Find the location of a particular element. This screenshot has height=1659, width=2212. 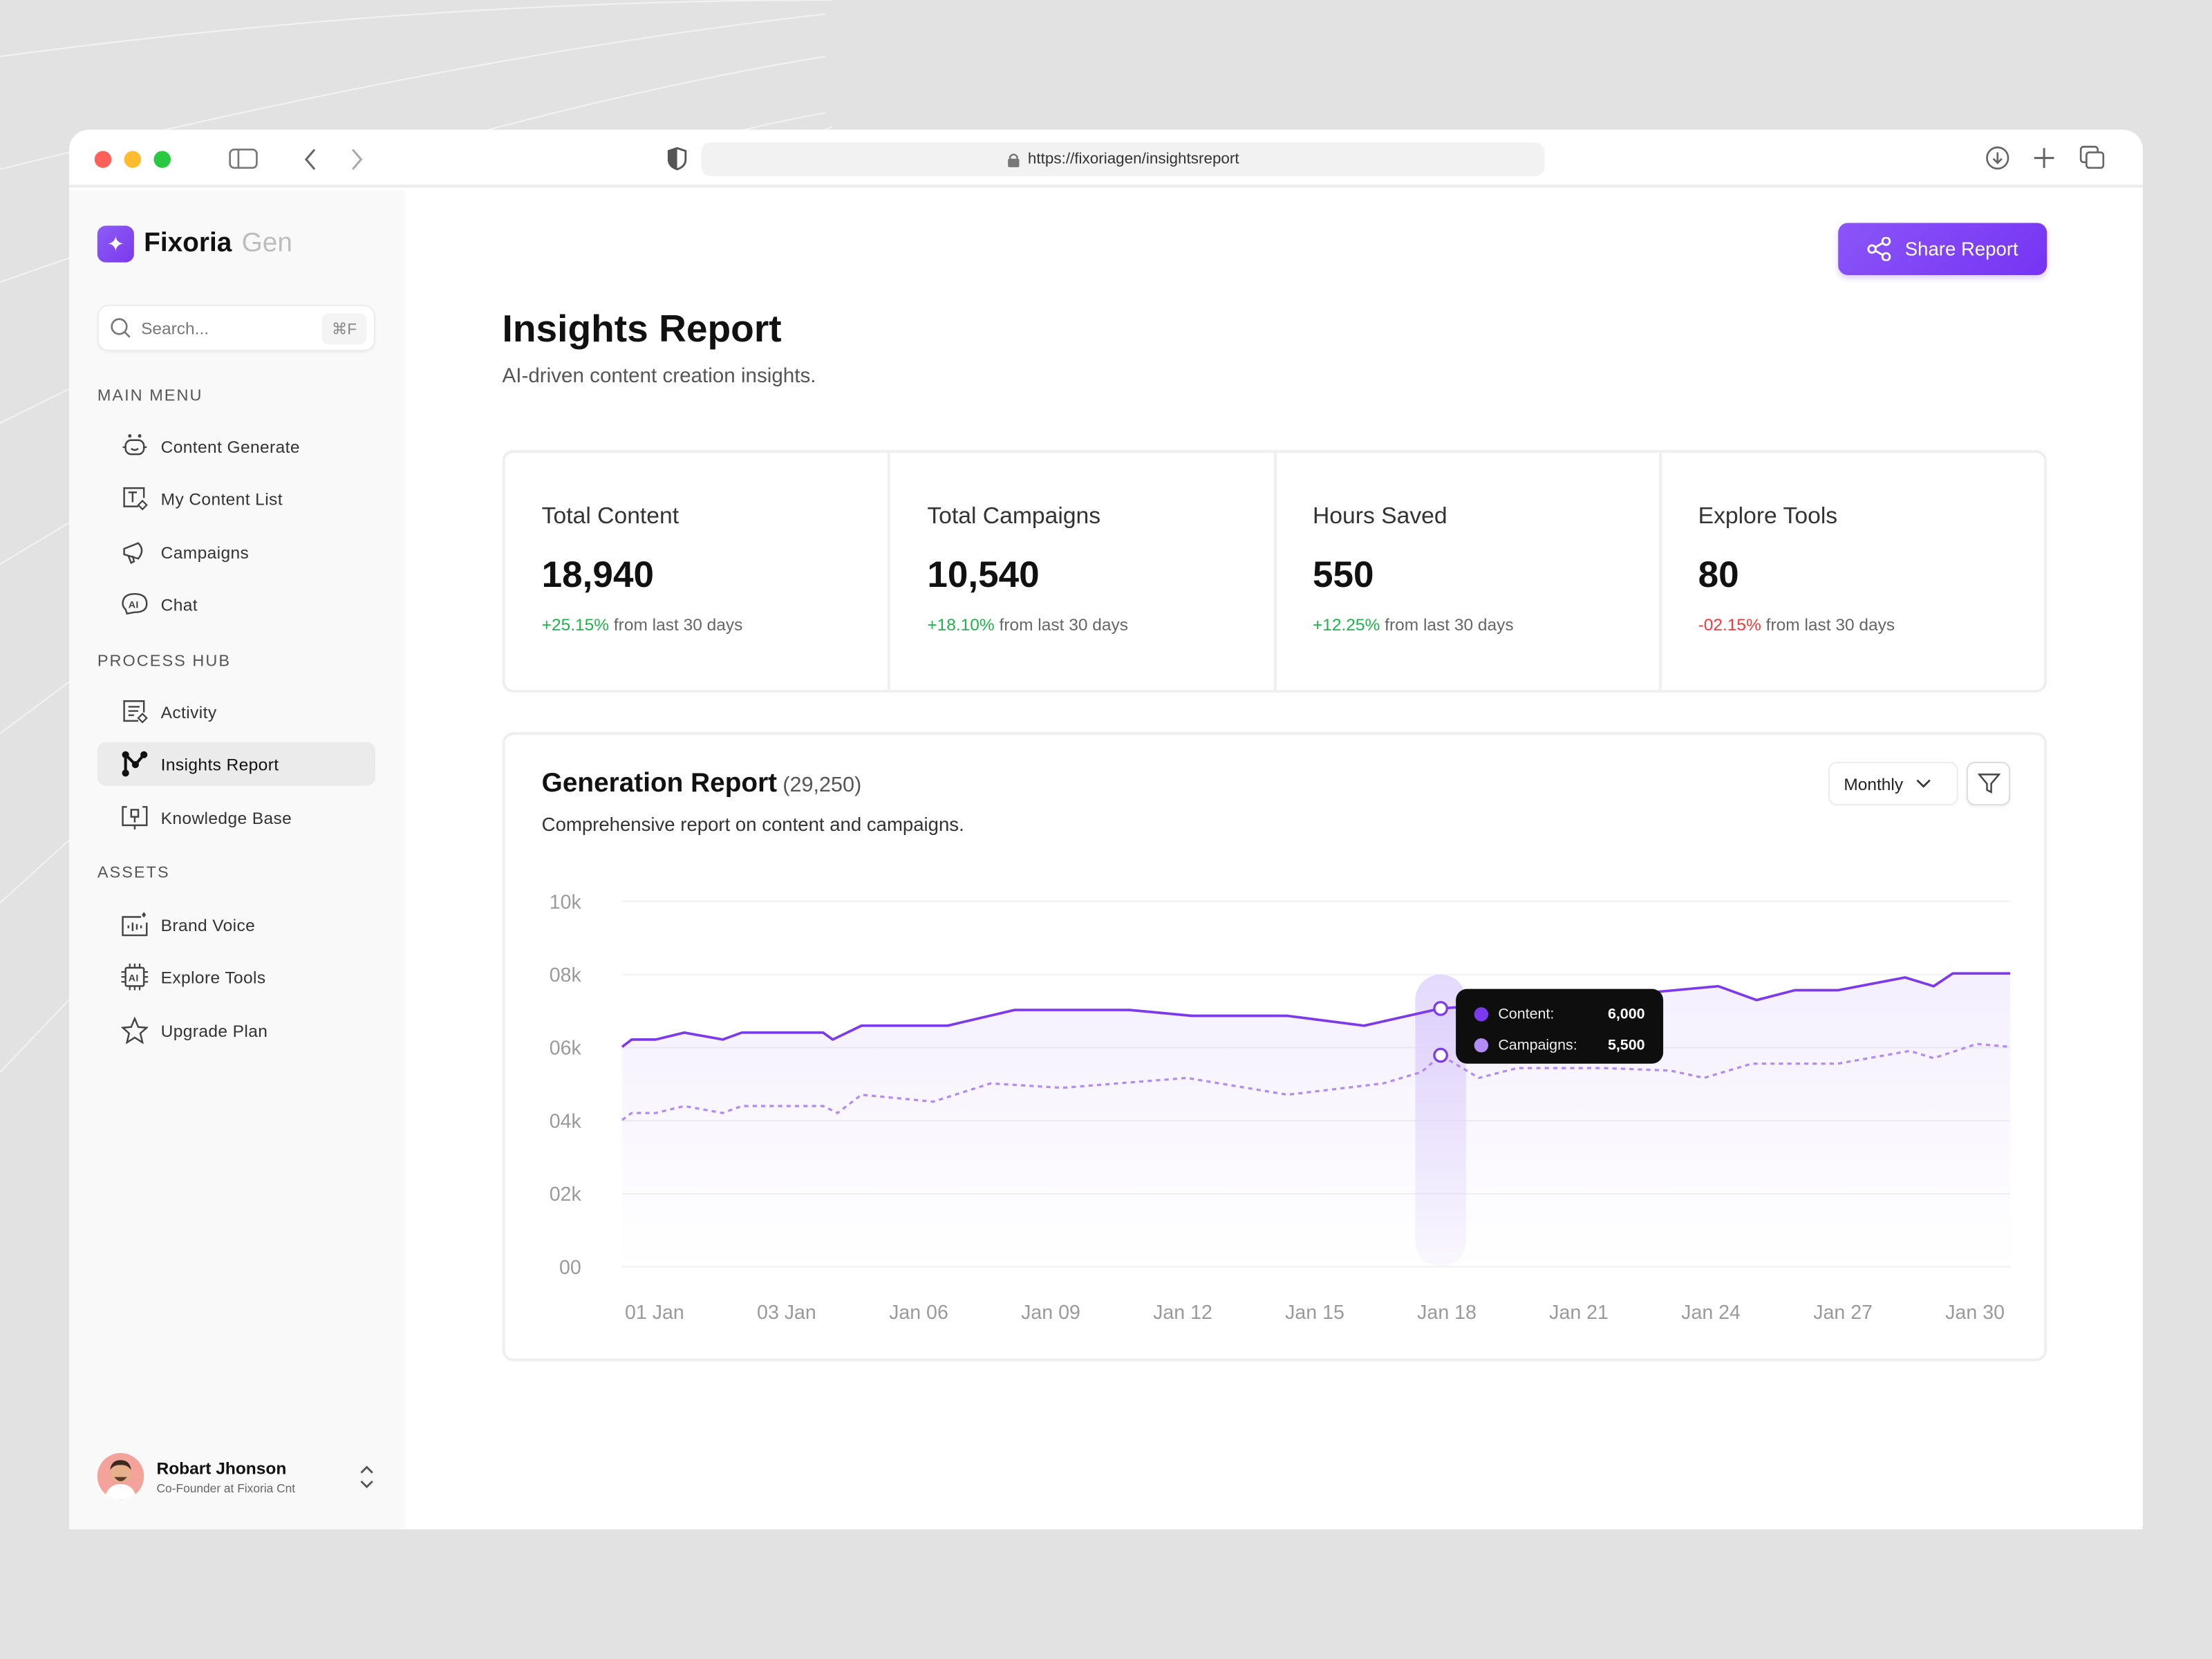

lock-icon is located at coordinates (1013, 160).